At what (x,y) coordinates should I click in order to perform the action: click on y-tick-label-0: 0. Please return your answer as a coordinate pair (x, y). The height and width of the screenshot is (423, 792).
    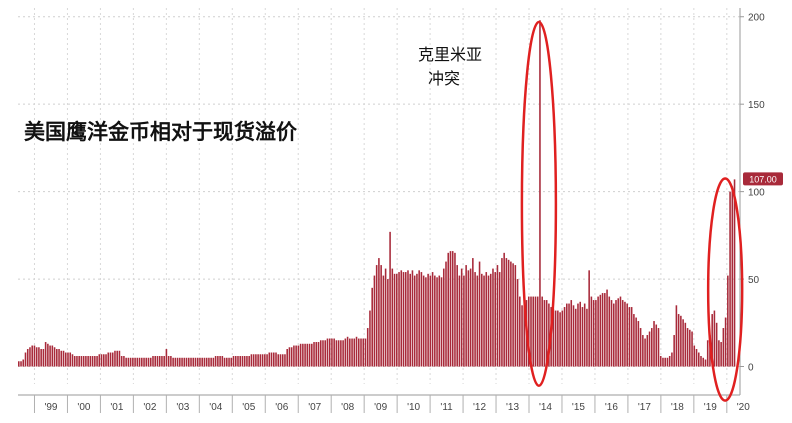
    Looking at the image, I should click on (751, 368).